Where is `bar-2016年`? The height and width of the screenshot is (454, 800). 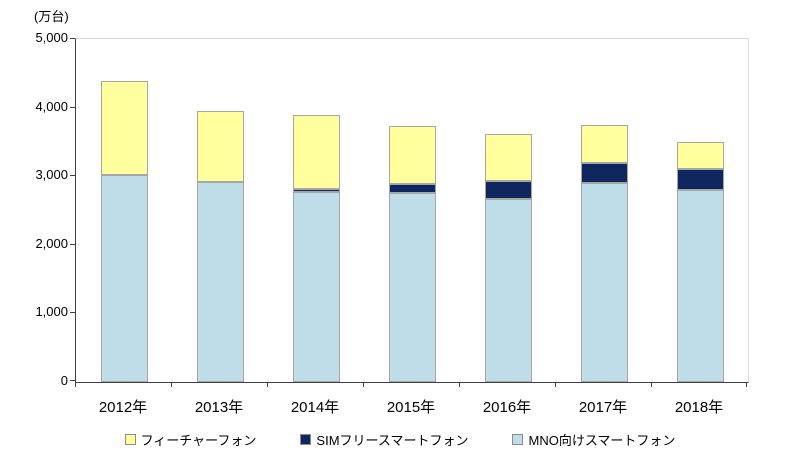 bar-2016年 is located at coordinates (508, 258).